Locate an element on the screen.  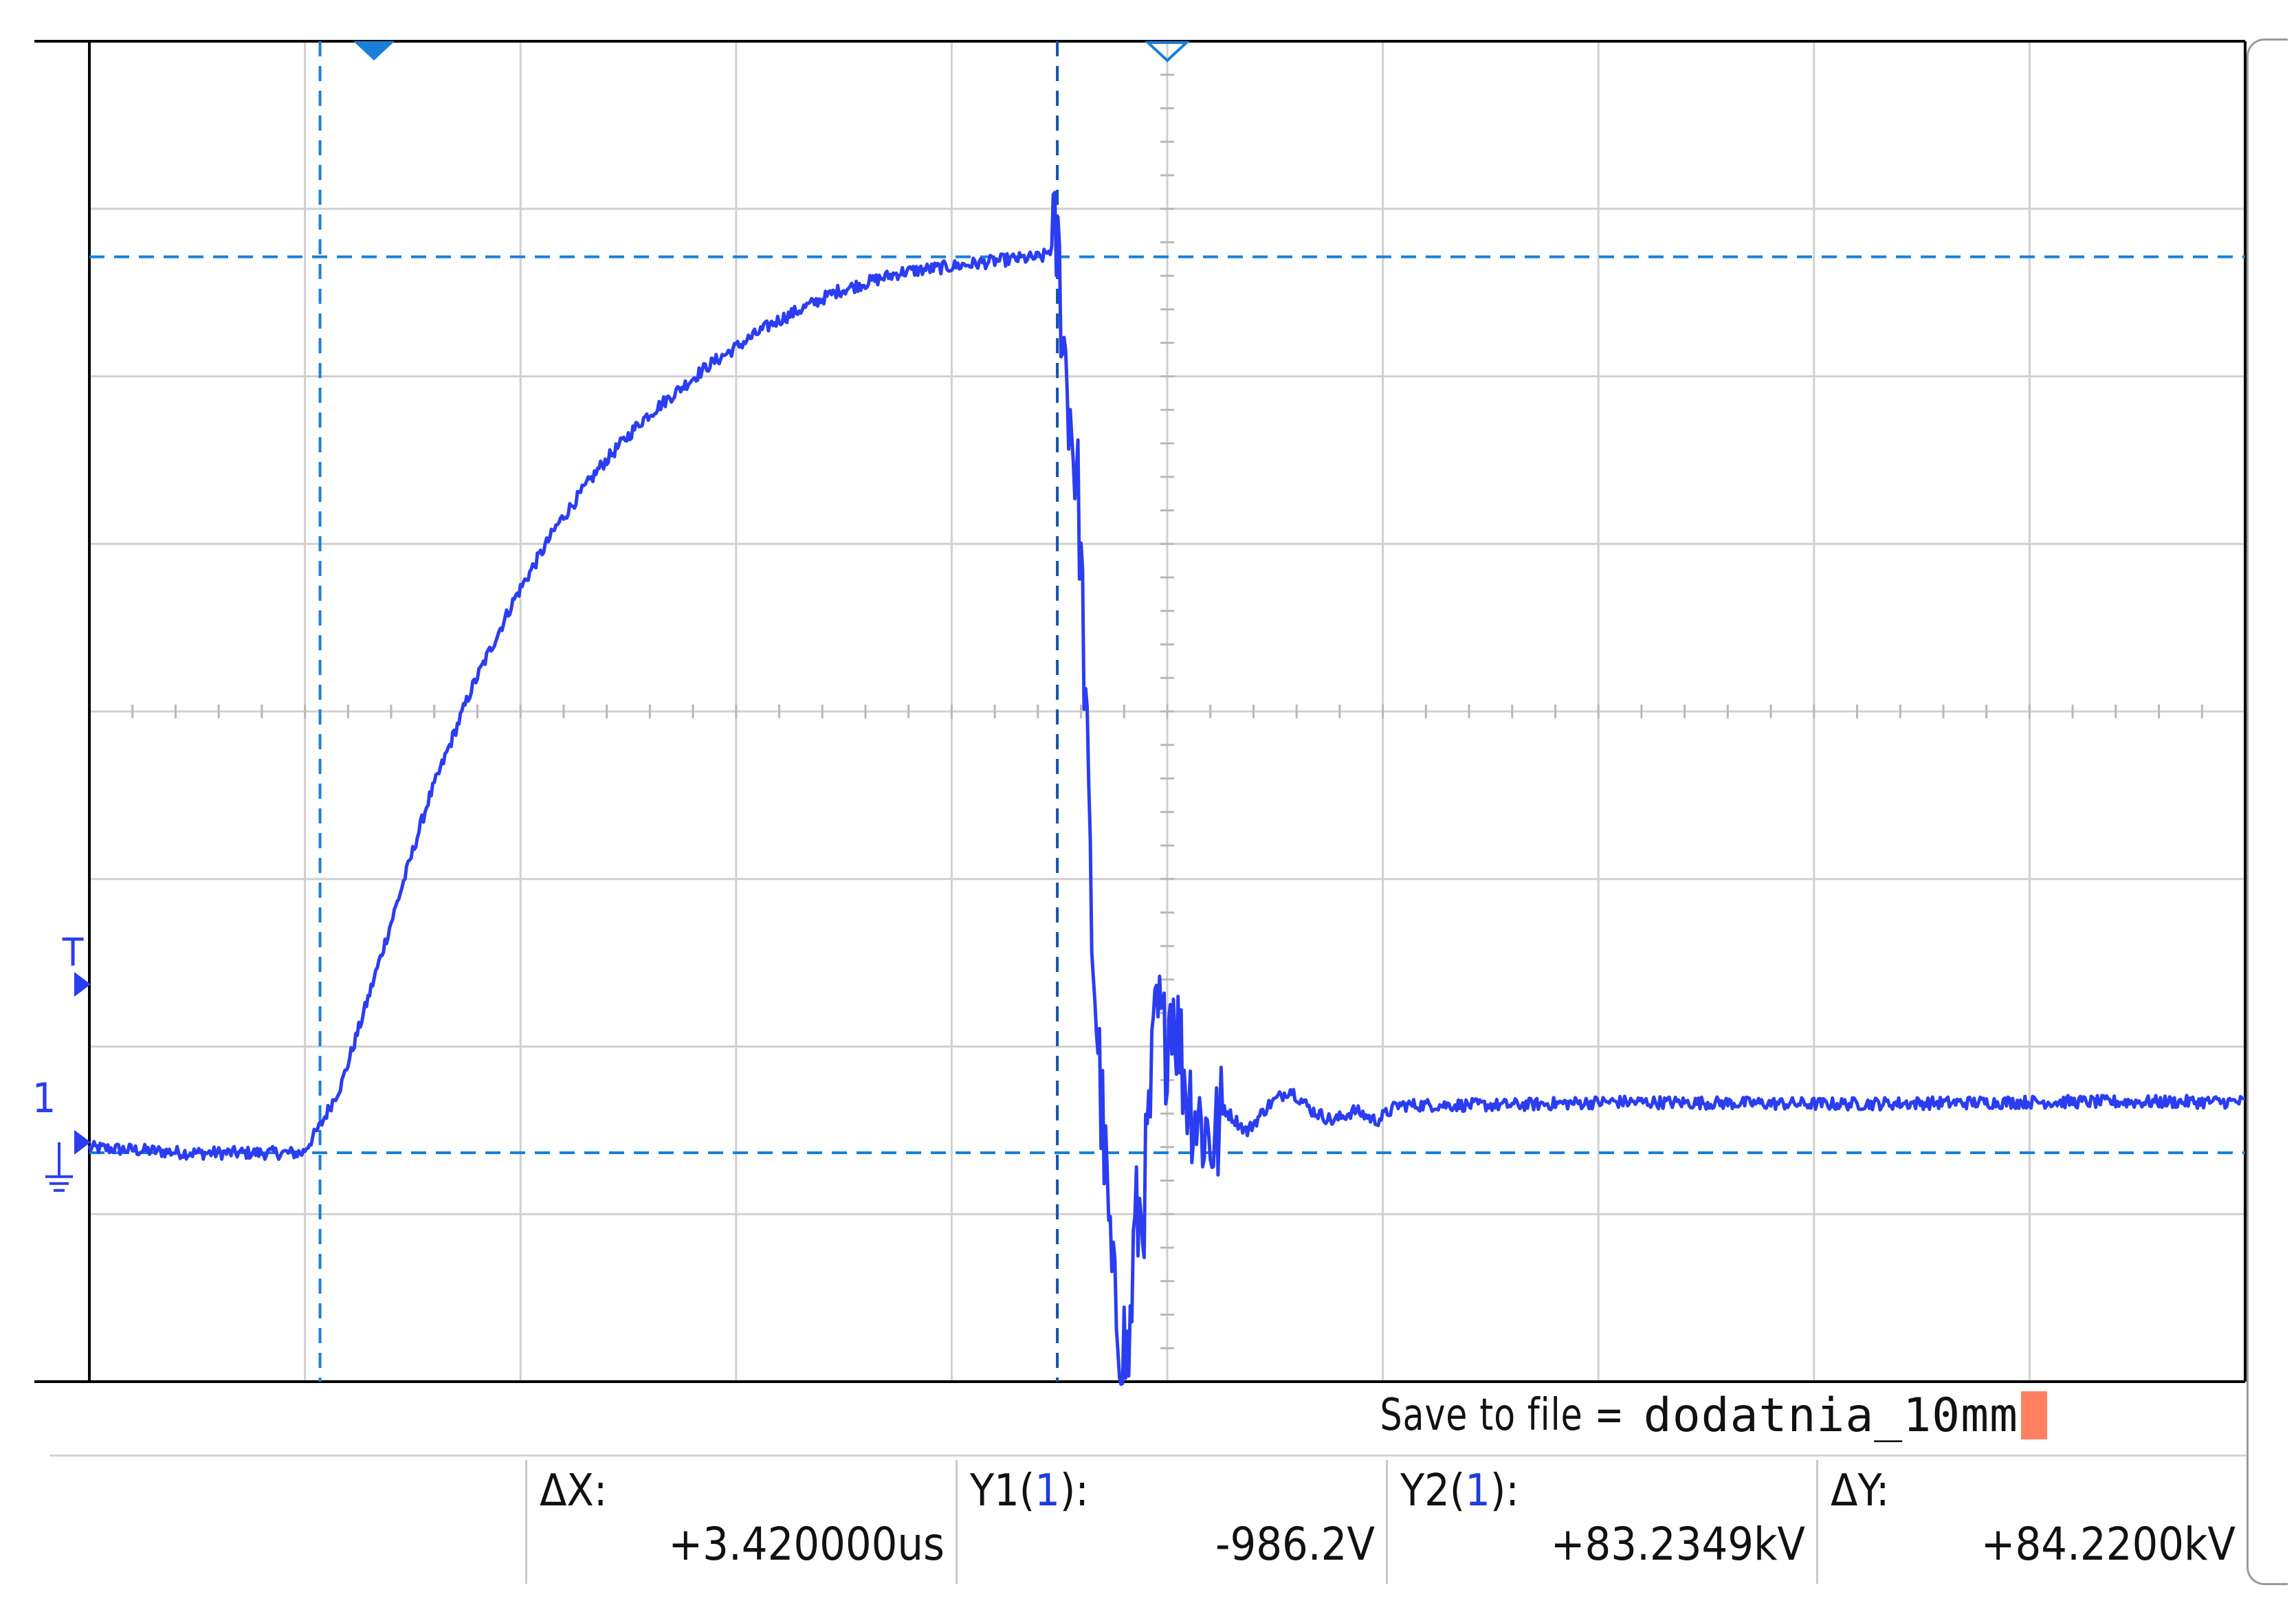
measurement-y2: Y2(1): +83.2349kV is located at coordinates (1601, 1522).